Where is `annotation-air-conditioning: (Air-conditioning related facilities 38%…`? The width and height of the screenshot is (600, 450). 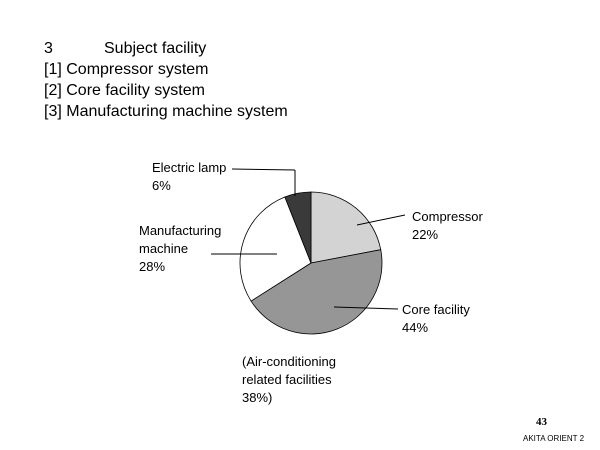
annotation-air-conditioning: (Air-conditioning related facilities 38%… is located at coordinates (289, 380).